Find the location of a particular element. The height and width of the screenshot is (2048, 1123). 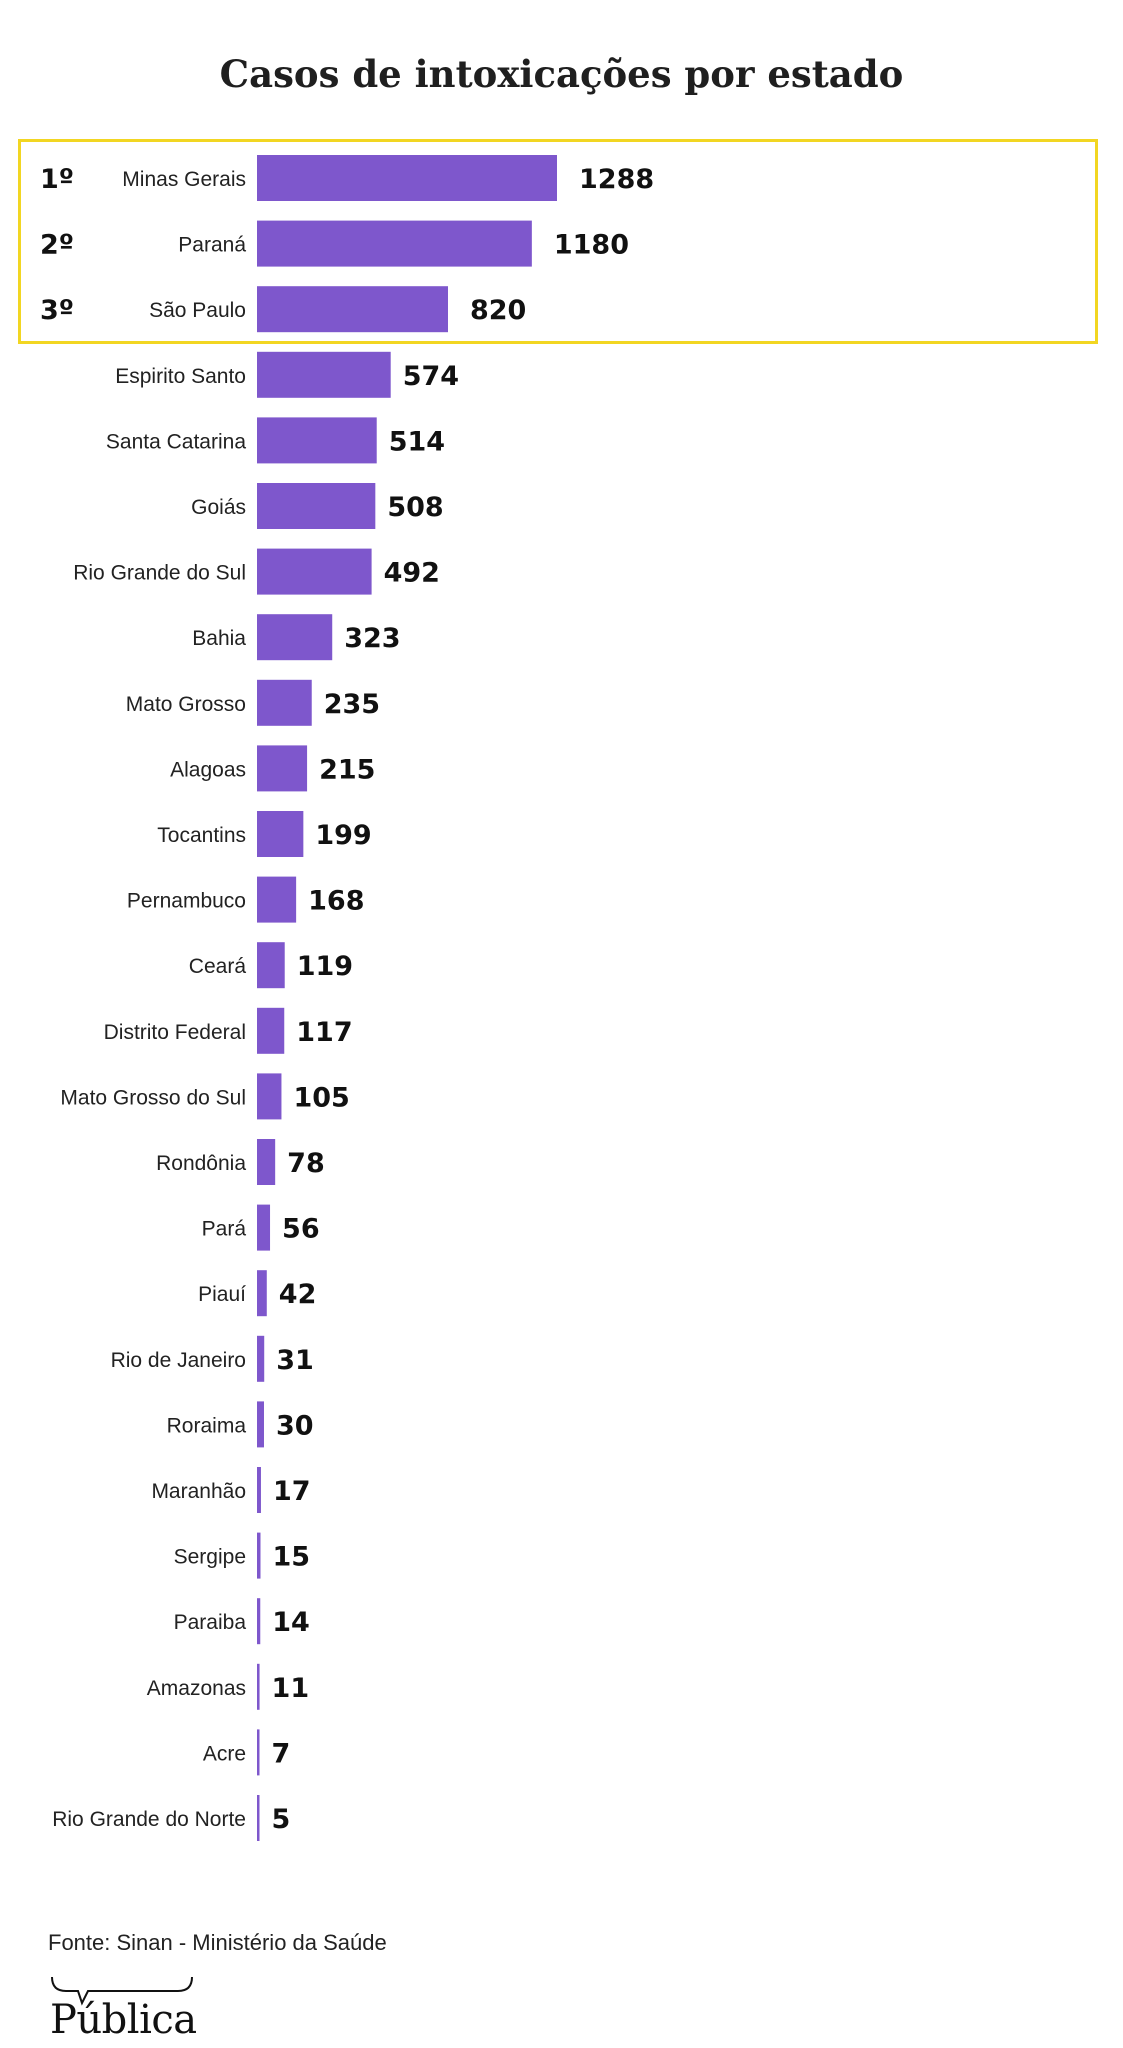

category-label: Bahia is located at coordinates (219, 638).